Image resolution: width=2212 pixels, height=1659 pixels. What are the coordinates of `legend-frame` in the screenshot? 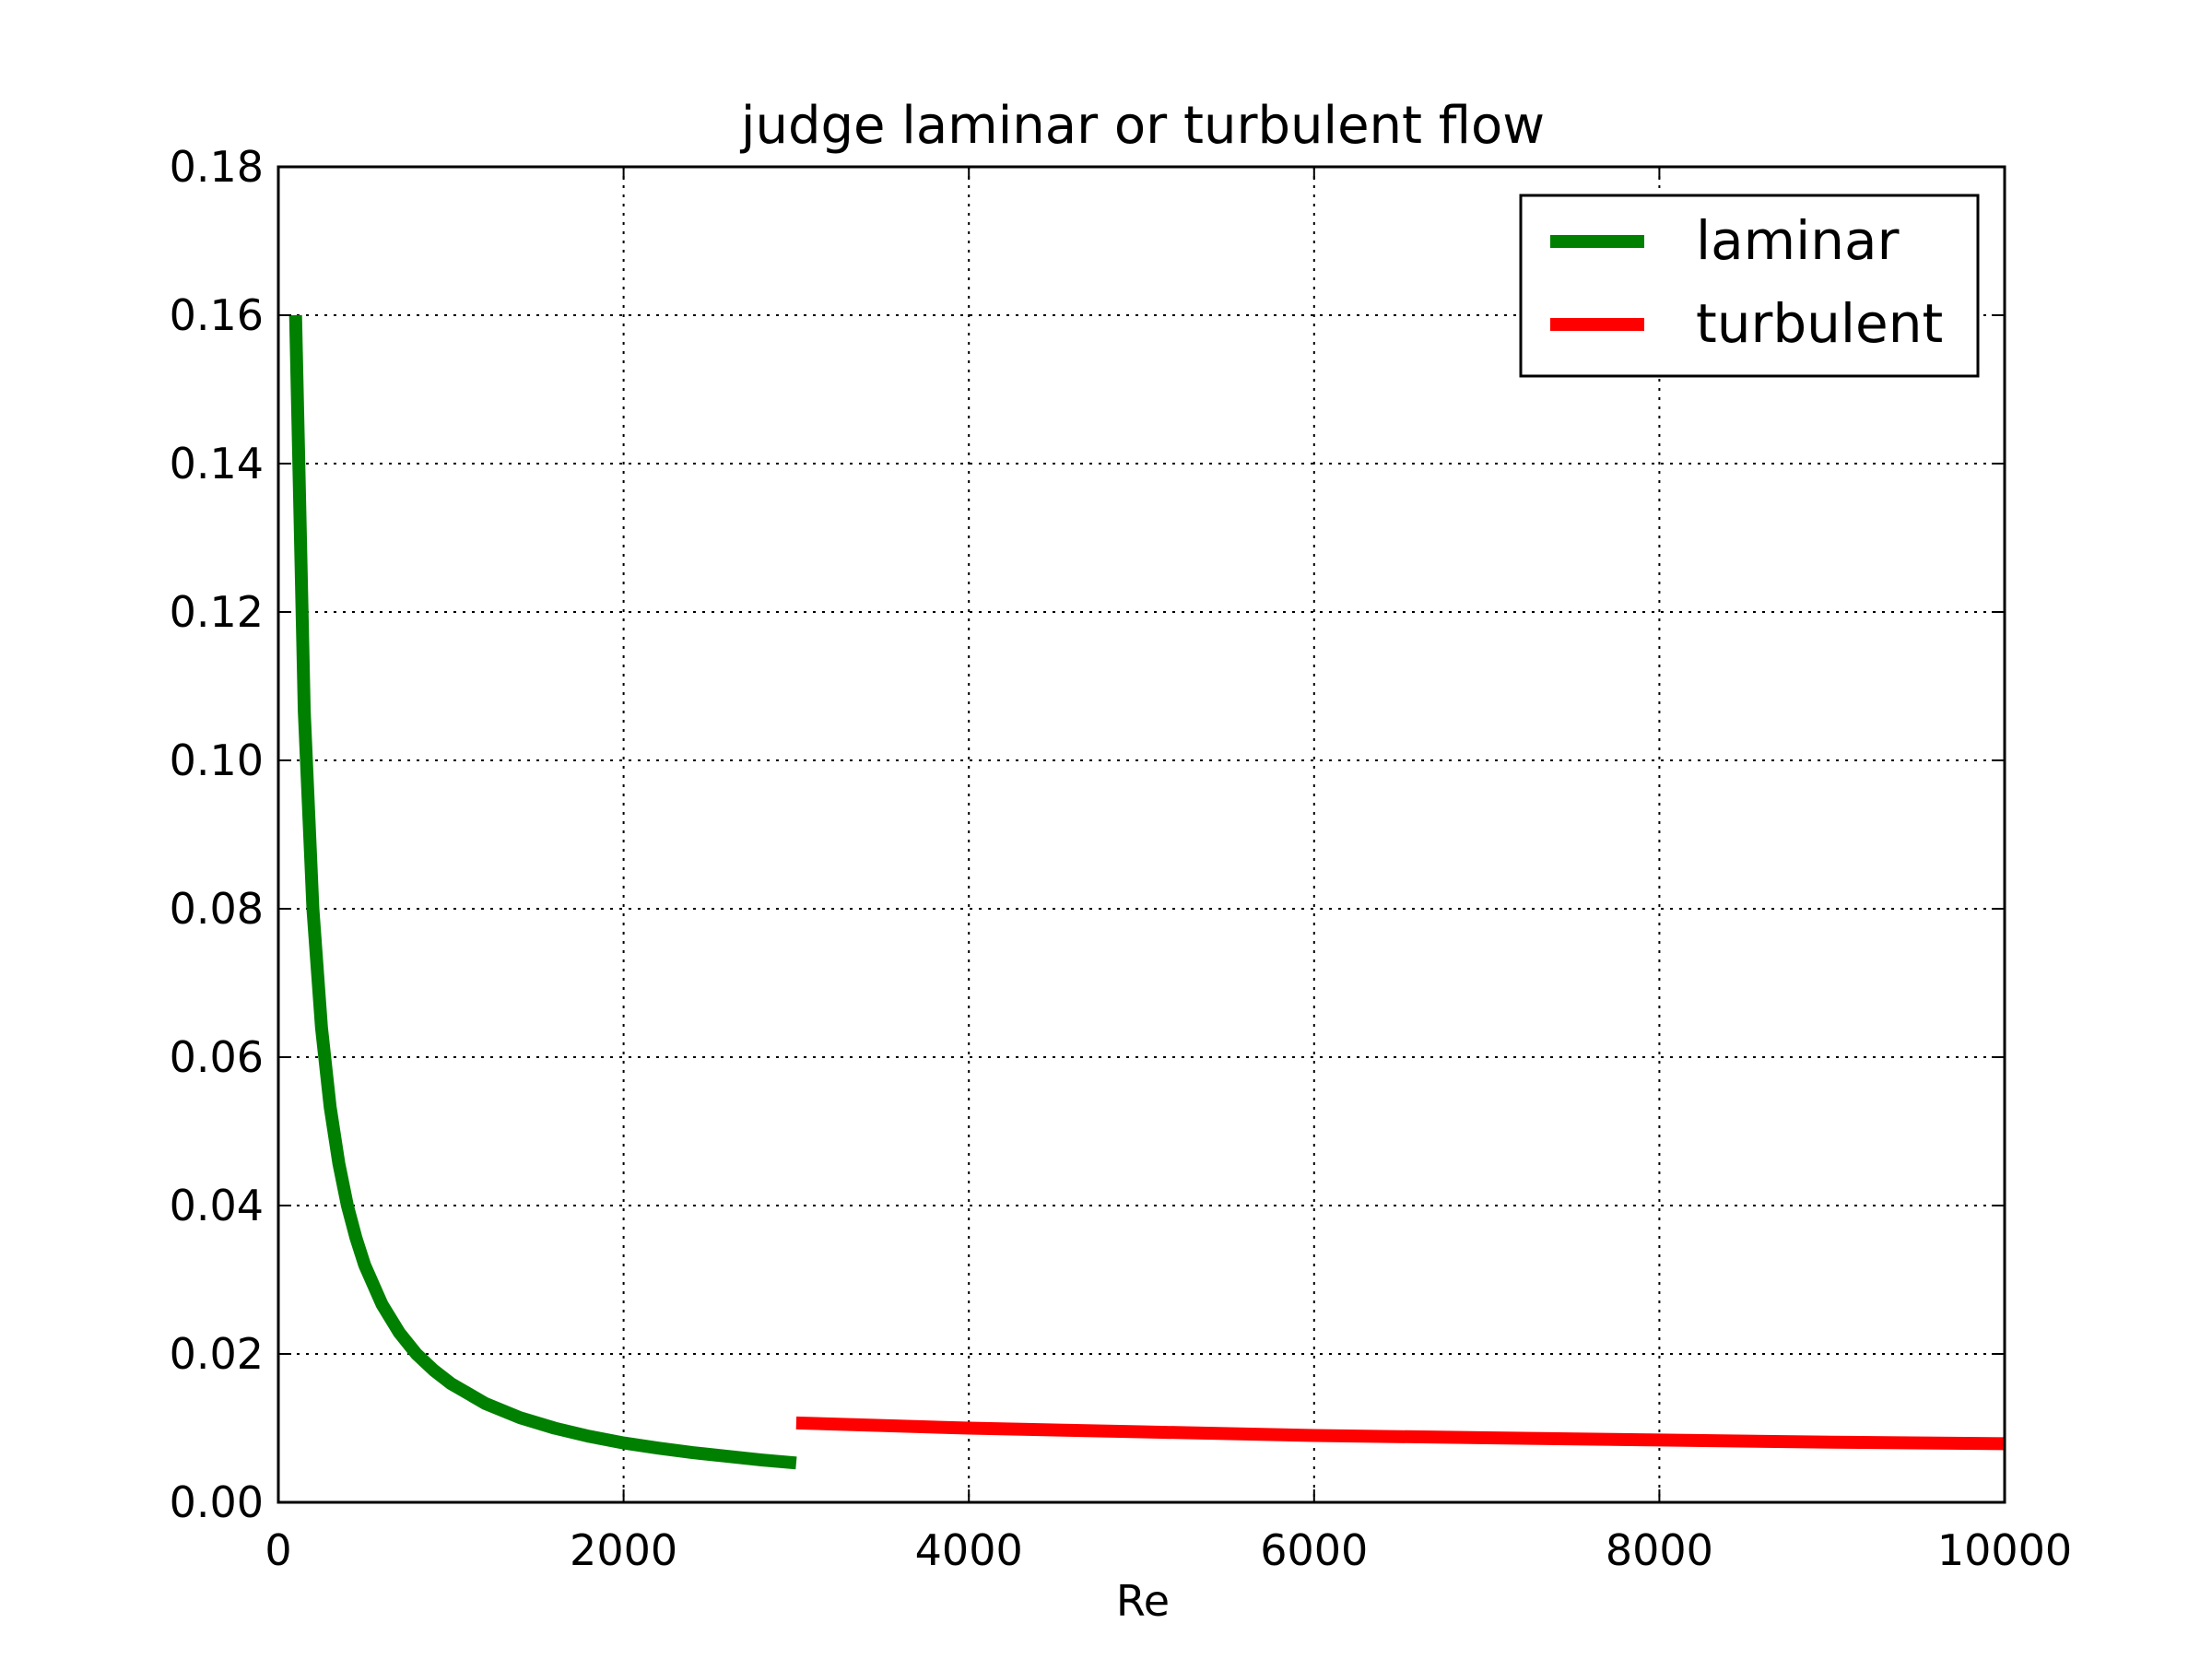 It's located at (1749, 286).